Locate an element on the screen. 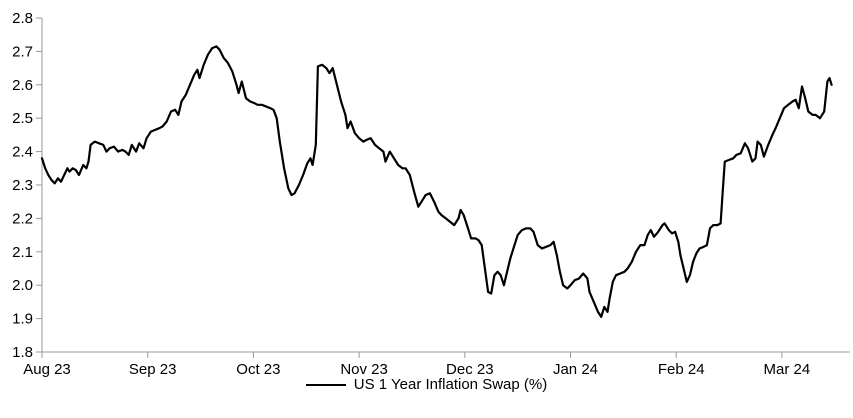 This screenshot has height=418, width=853. y-tick-label: 2.3 is located at coordinates (22, 185).